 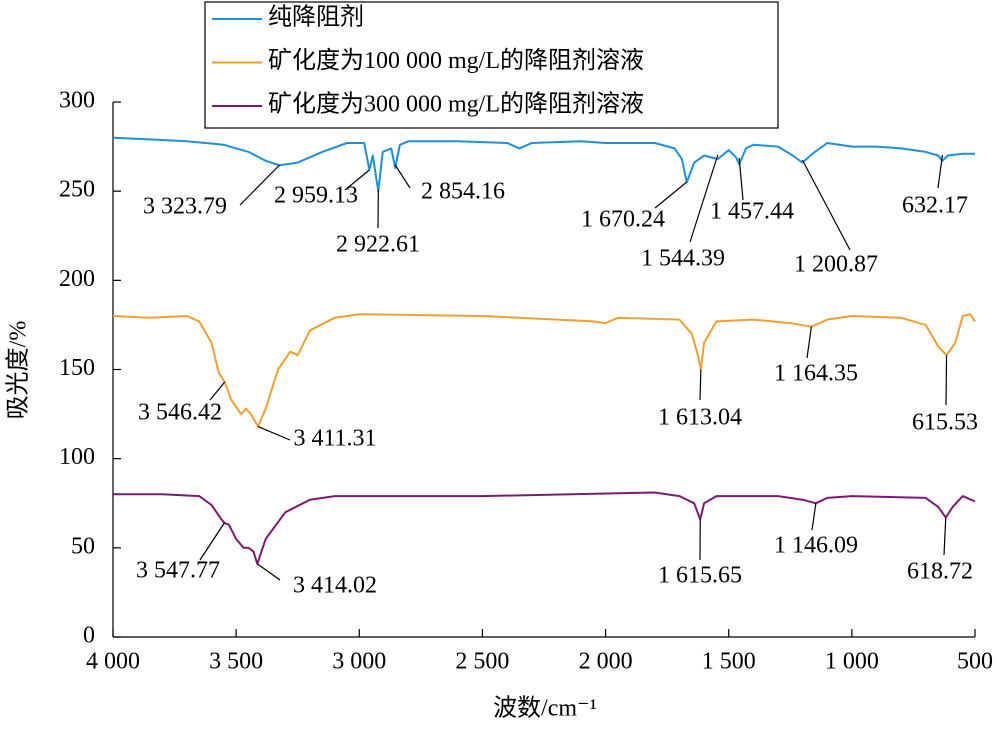 What do you see at coordinates (378, 245) in the screenshot?
I see `peak-label: 2 922.61` at bounding box center [378, 245].